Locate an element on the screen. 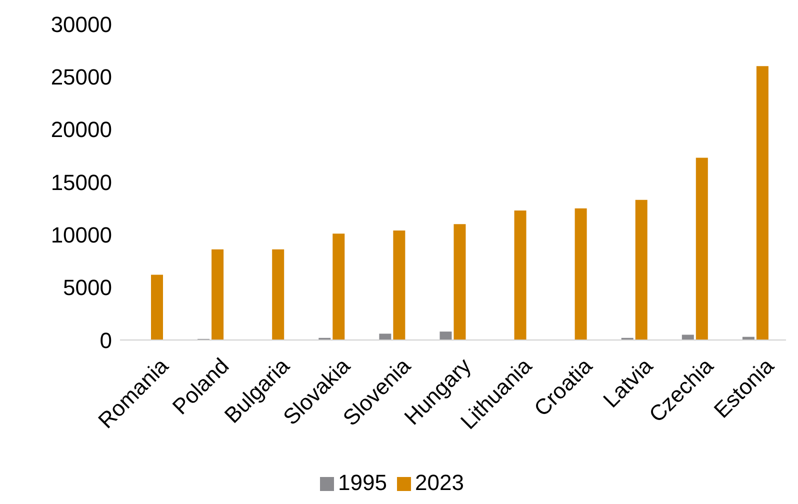 This screenshot has width=798, height=504. legend-label: 1995 is located at coordinates (362, 482).